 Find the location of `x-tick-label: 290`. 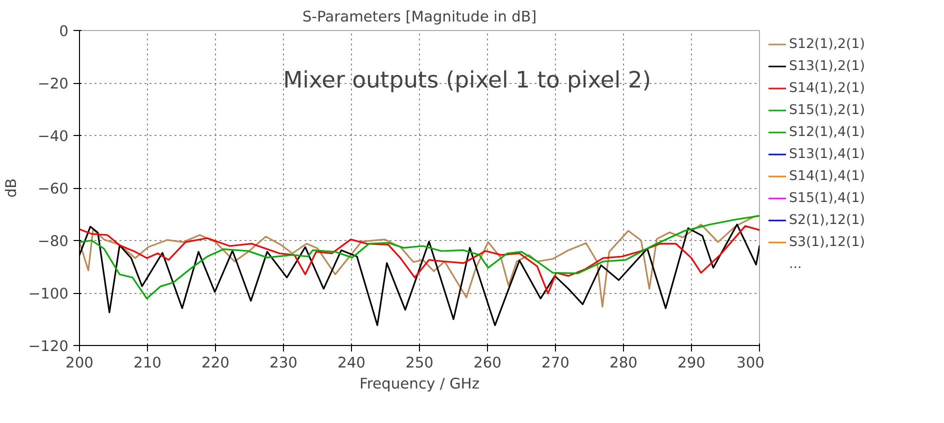

x-tick-label: 290 is located at coordinates (692, 363).